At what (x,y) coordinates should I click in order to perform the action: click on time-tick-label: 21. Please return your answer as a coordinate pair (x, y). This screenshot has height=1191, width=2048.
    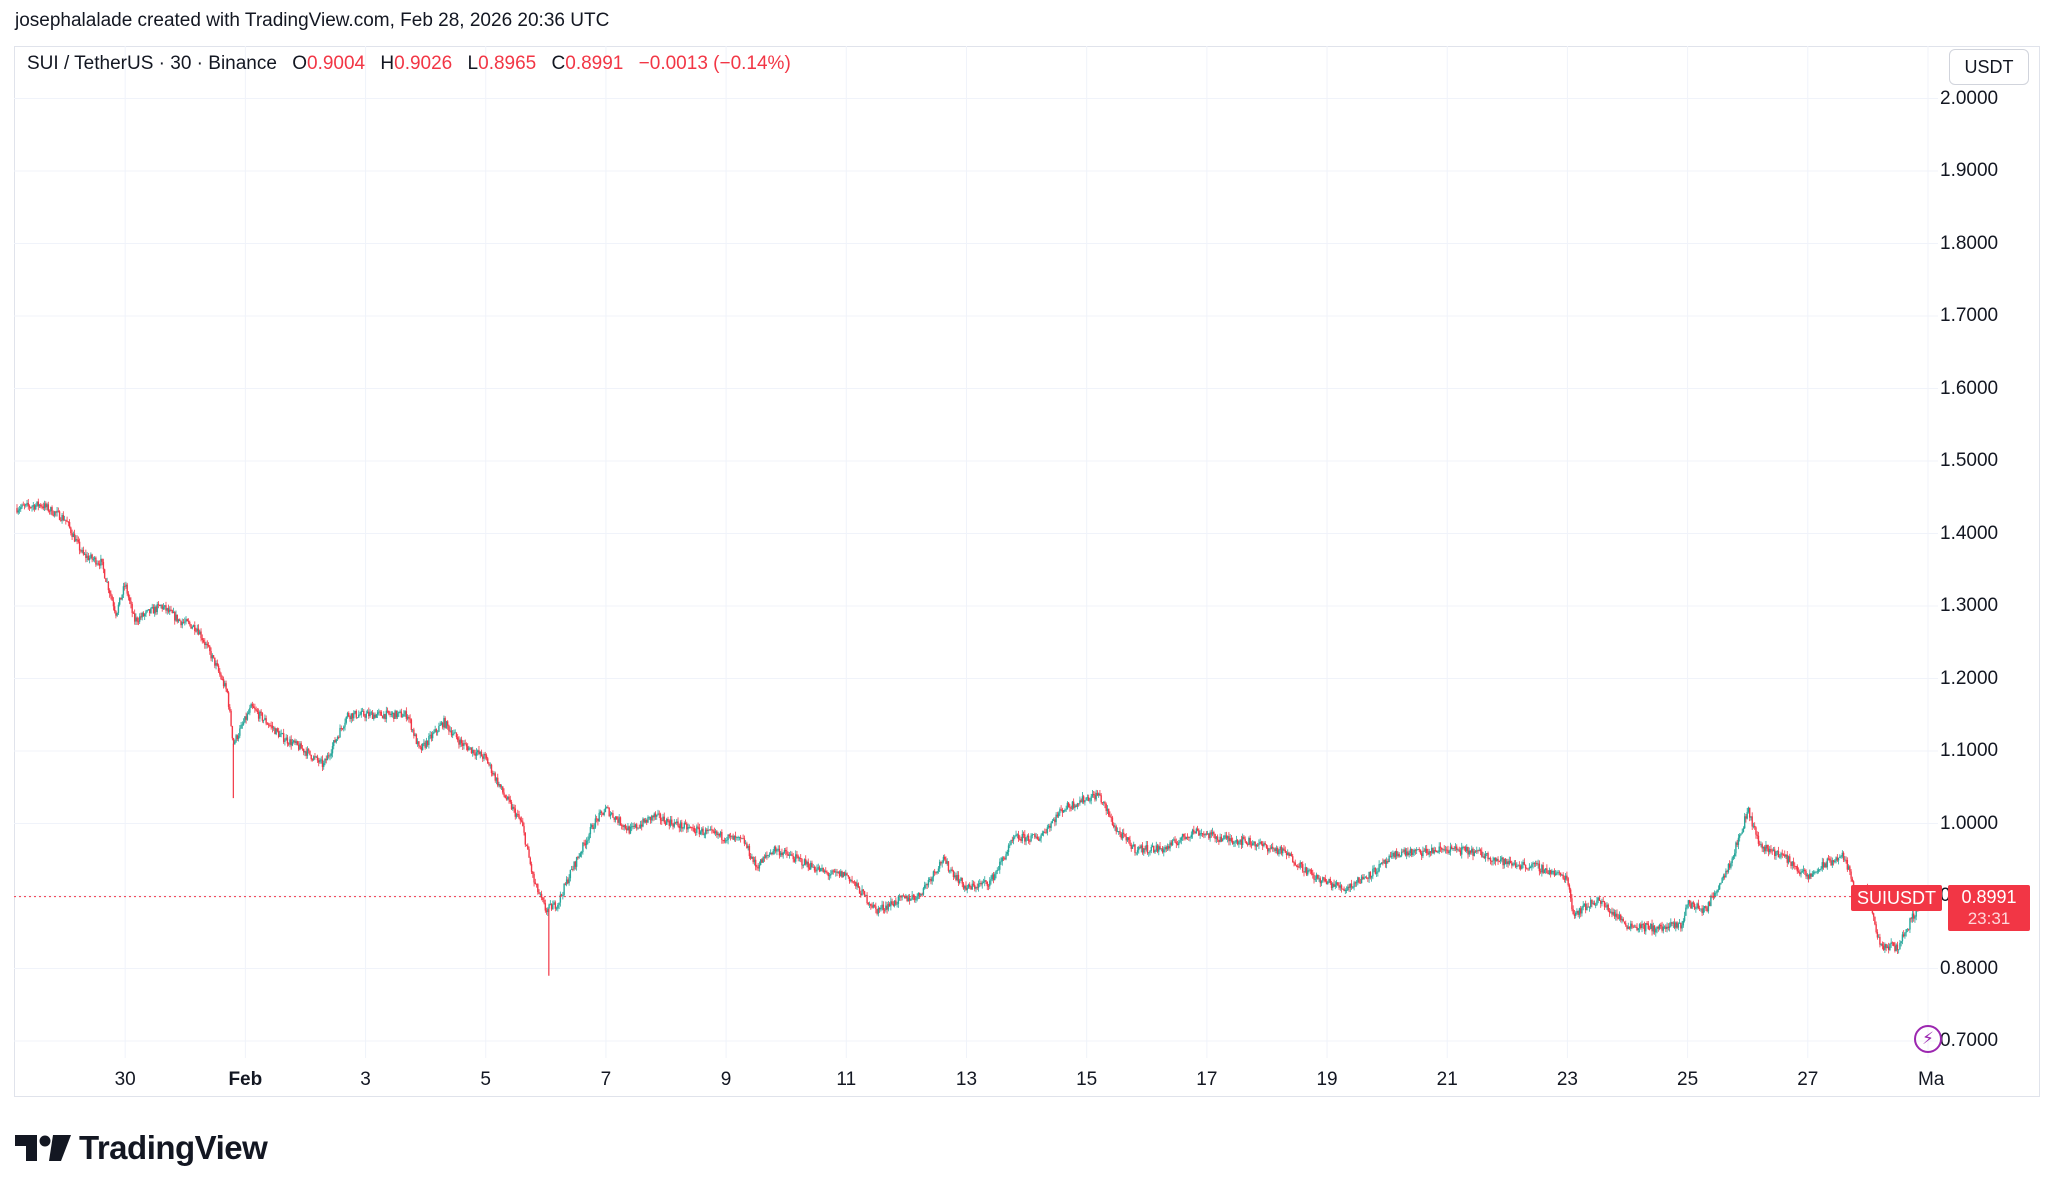
    Looking at the image, I should click on (1447, 1079).